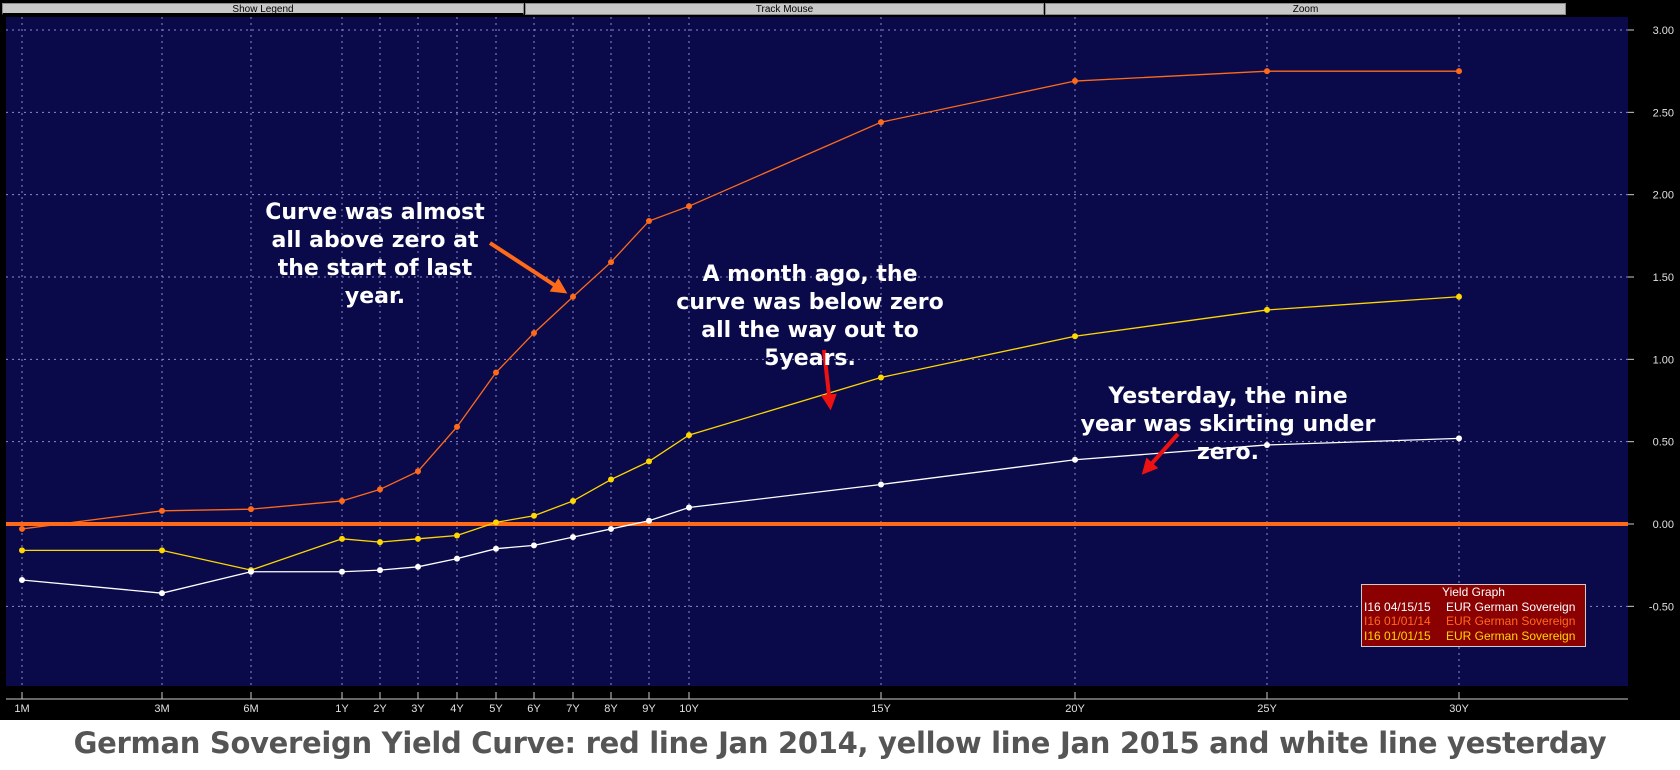 The image size is (1680, 770). Describe the element at coordinates (1663, 443) in the screenshot. I see `y-tick-label: 0.50` at that location.